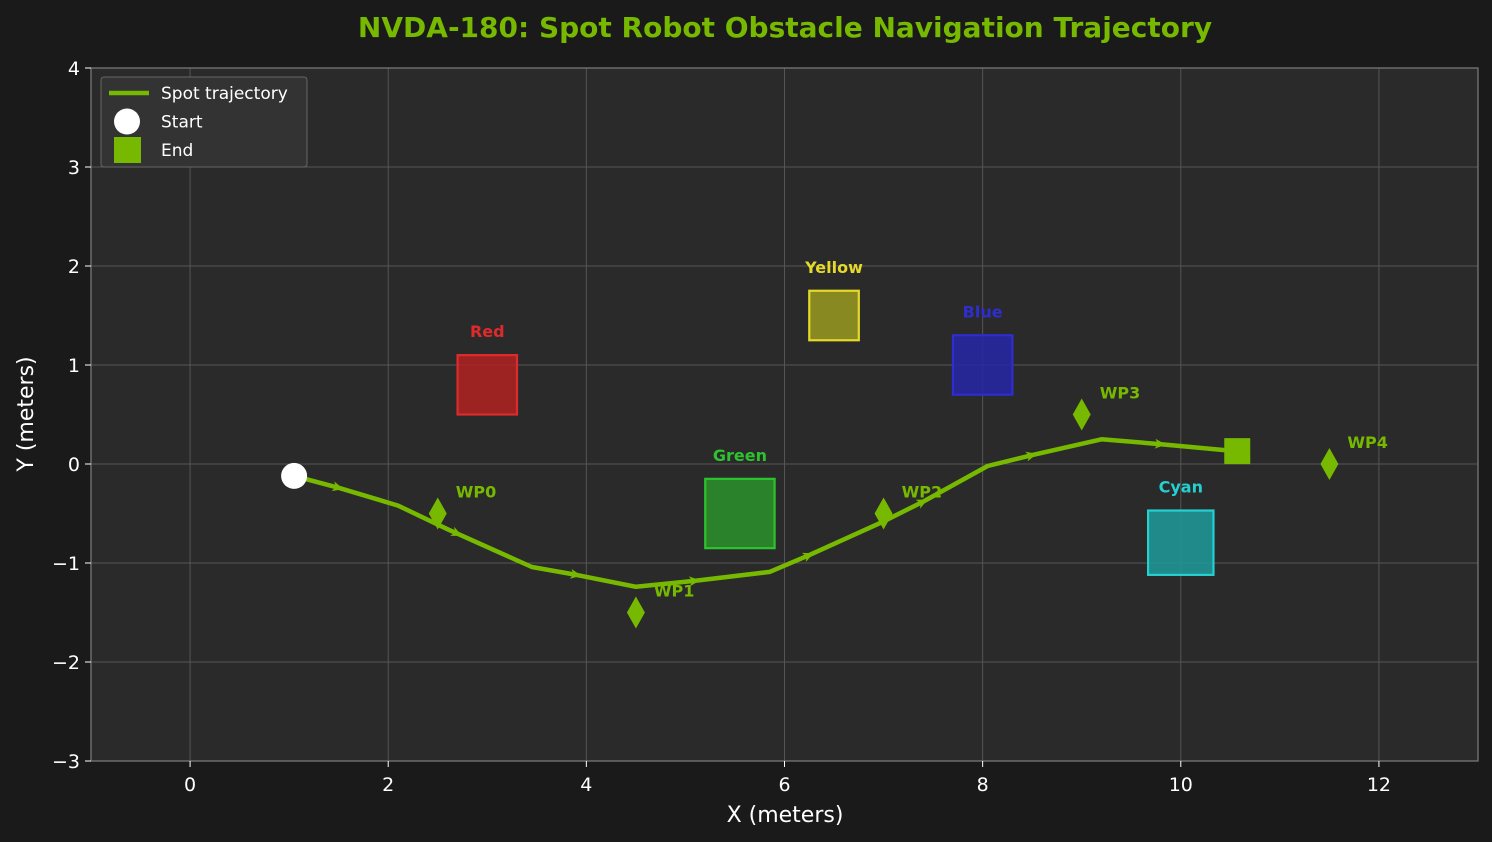 The image size is (1492, 842). I want to click on y-tick-label-0: −3, so click(66, 762).